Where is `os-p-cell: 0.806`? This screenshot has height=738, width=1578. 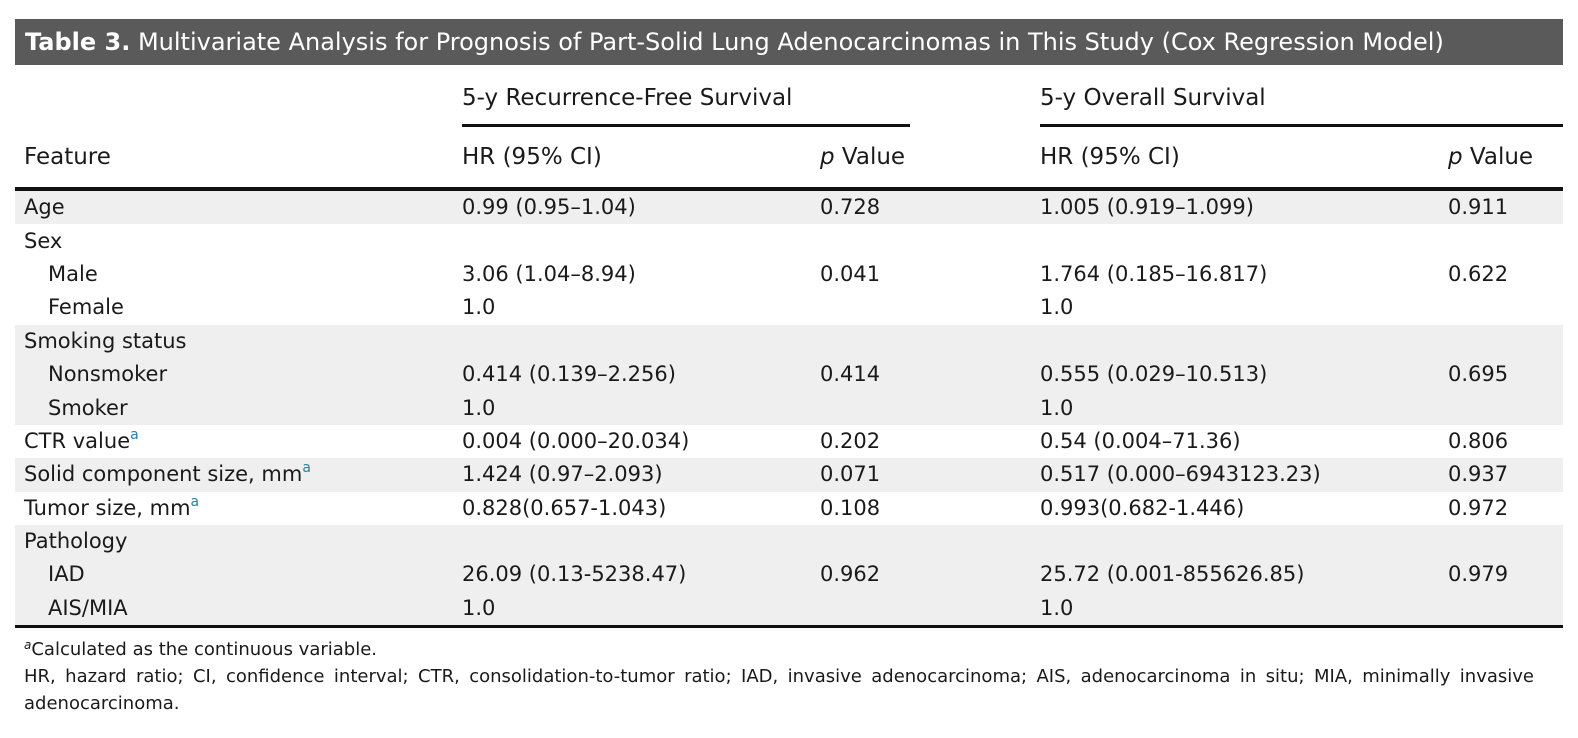 os-p-cell: 0.806 is located at coordinates (1478, 440).